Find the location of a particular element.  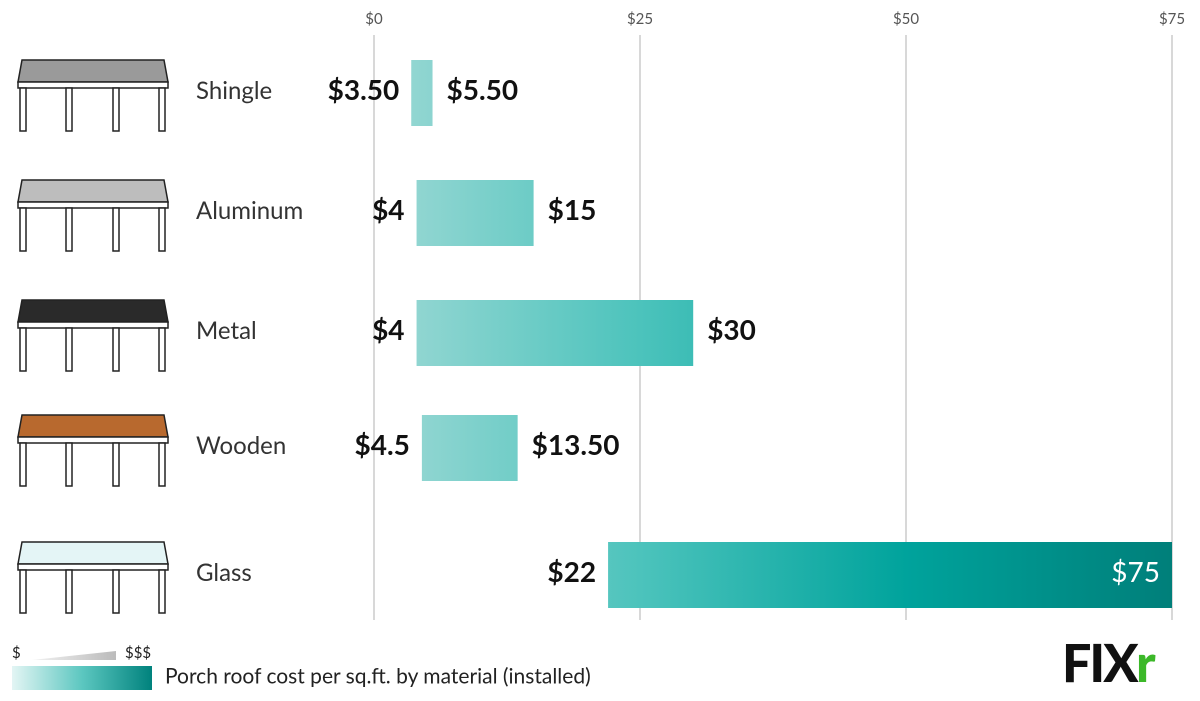

value-label-high: $13.50 is located at coordinates (576, 444).